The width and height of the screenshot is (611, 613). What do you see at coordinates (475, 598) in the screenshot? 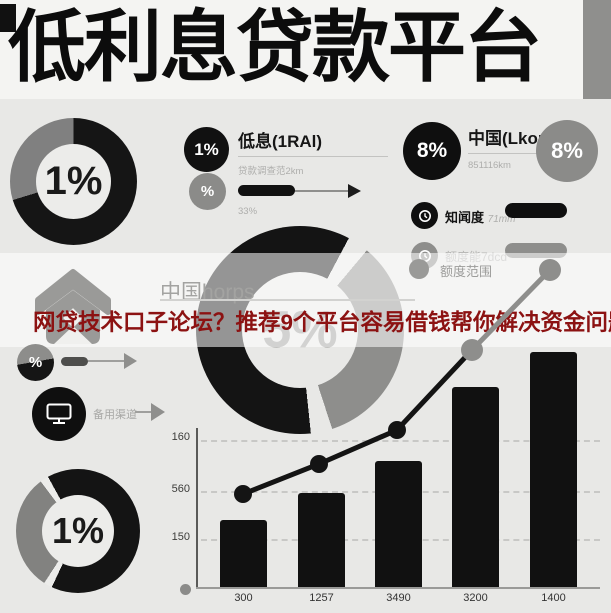
I see `x-tick-label: 3200` at bounding box center [475, 598].